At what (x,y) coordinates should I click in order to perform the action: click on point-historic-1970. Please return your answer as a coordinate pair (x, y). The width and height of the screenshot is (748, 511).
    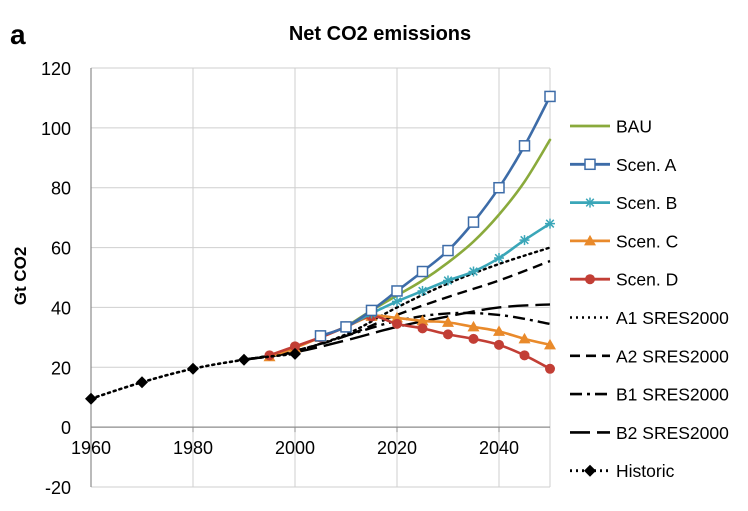
    Looking at the image, I should click on (142, 382).